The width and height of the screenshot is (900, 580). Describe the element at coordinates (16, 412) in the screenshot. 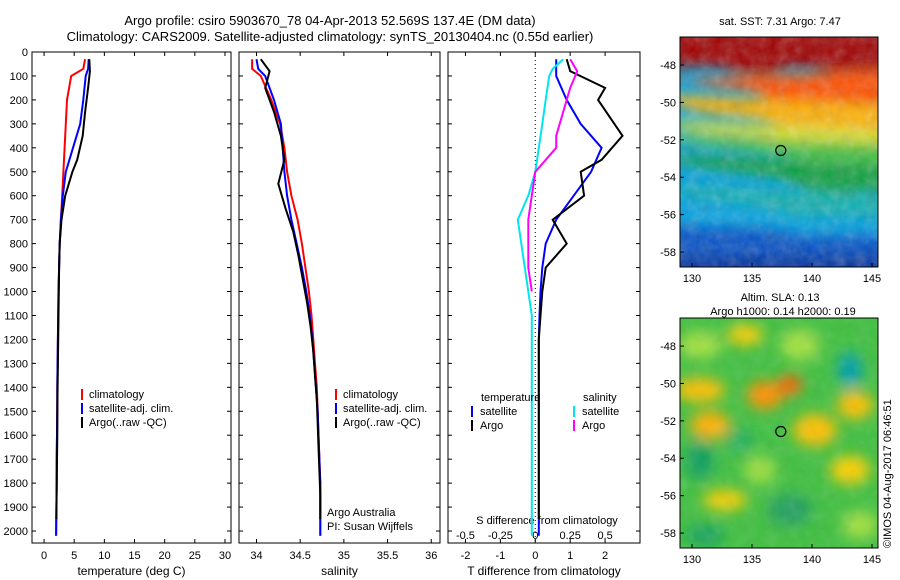

I see `depth-tick-label: 1500` at that location.